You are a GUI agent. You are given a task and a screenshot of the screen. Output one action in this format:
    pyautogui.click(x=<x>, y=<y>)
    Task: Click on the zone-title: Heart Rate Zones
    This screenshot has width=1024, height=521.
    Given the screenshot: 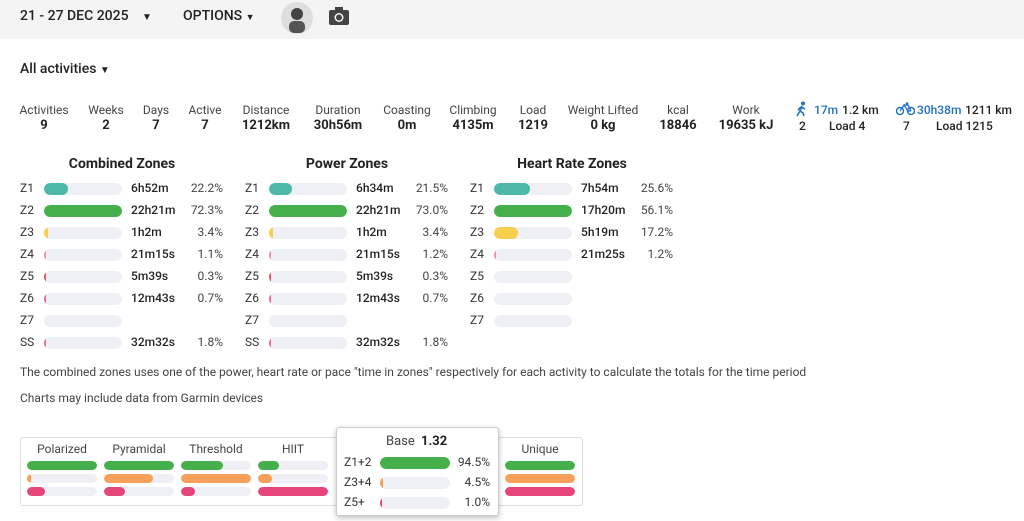 What is the action you would take?
    pyautogui.click(x=572, y=164)
    